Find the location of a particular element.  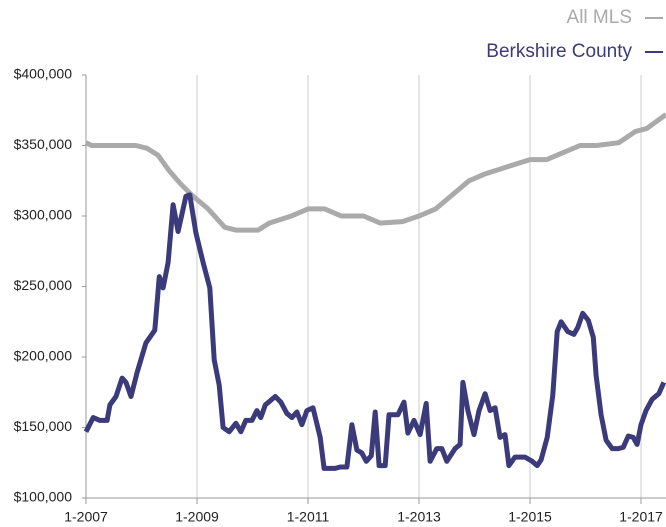

legend-label: Berkshire County is located at coordinates (559, 51).